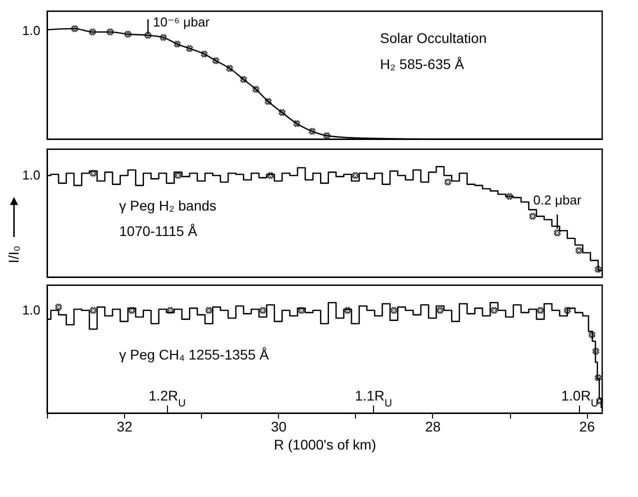  I want to click on x-tick-label: 32, so click(124, 426).